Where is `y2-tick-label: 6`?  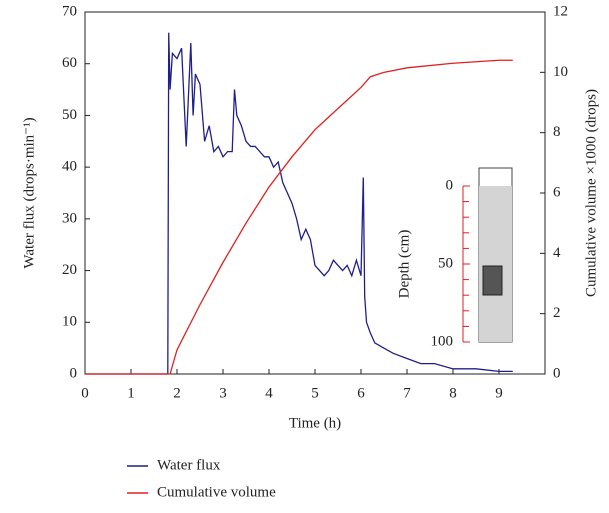 y2-tick-label: 6 is located at coordinates (557, 192).